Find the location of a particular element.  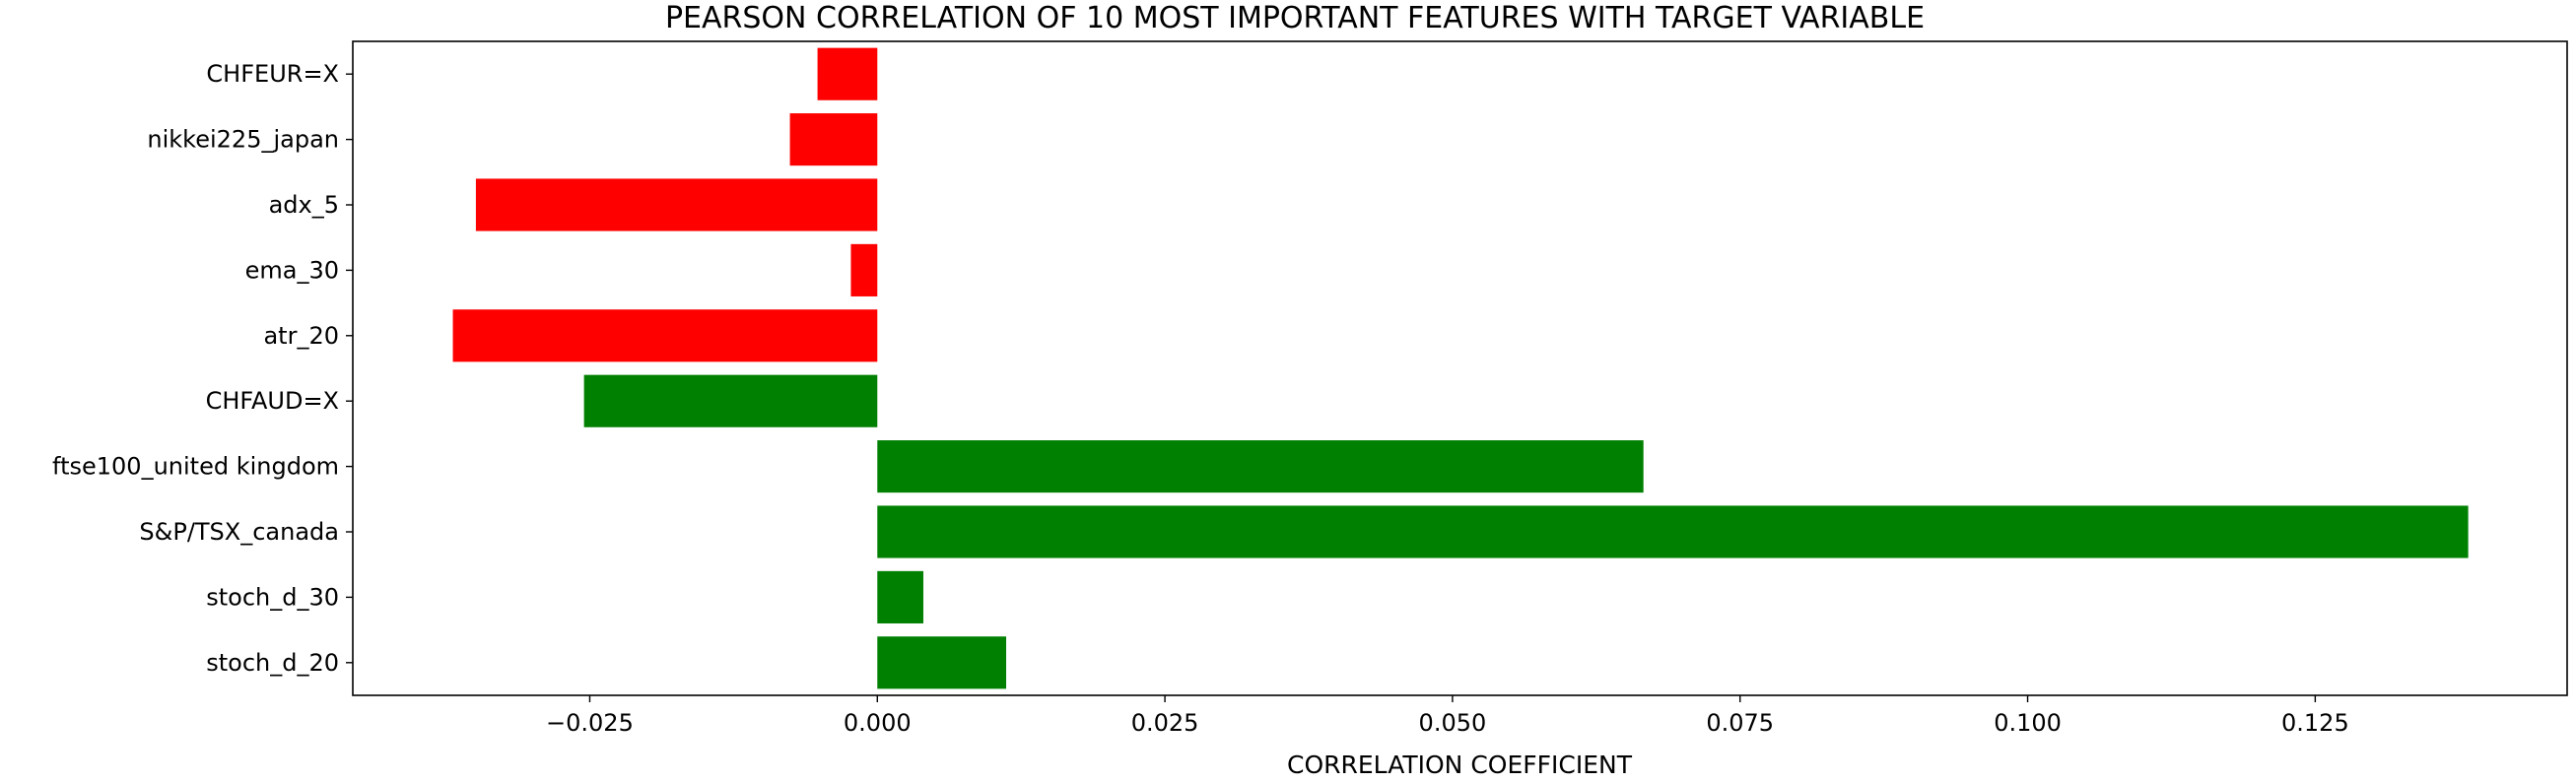

bar-chfaud-x is located at coordinates (731, 400).